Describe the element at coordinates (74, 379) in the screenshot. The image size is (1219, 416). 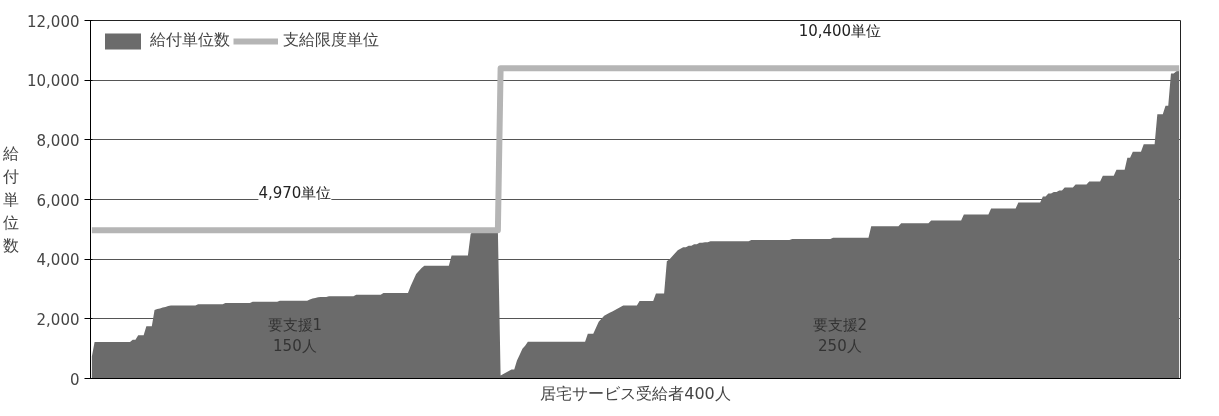
I see `y-tick-label: 0` at that location.